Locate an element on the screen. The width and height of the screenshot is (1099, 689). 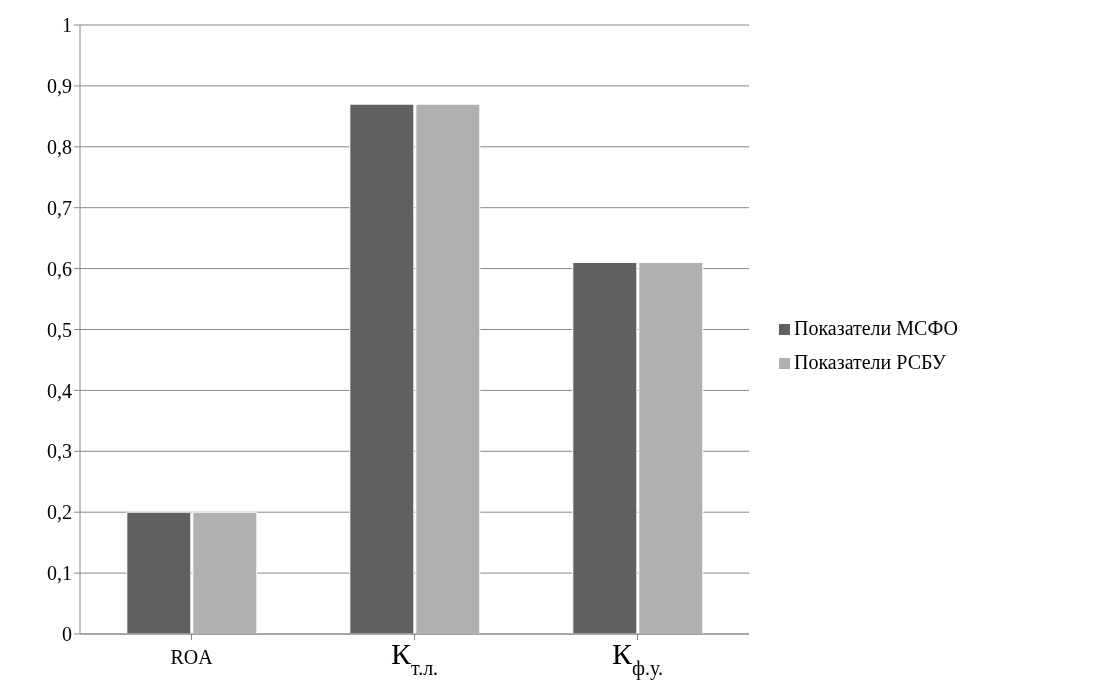
legend-label: Показатели МСФО is located at coordinates (876, 327).